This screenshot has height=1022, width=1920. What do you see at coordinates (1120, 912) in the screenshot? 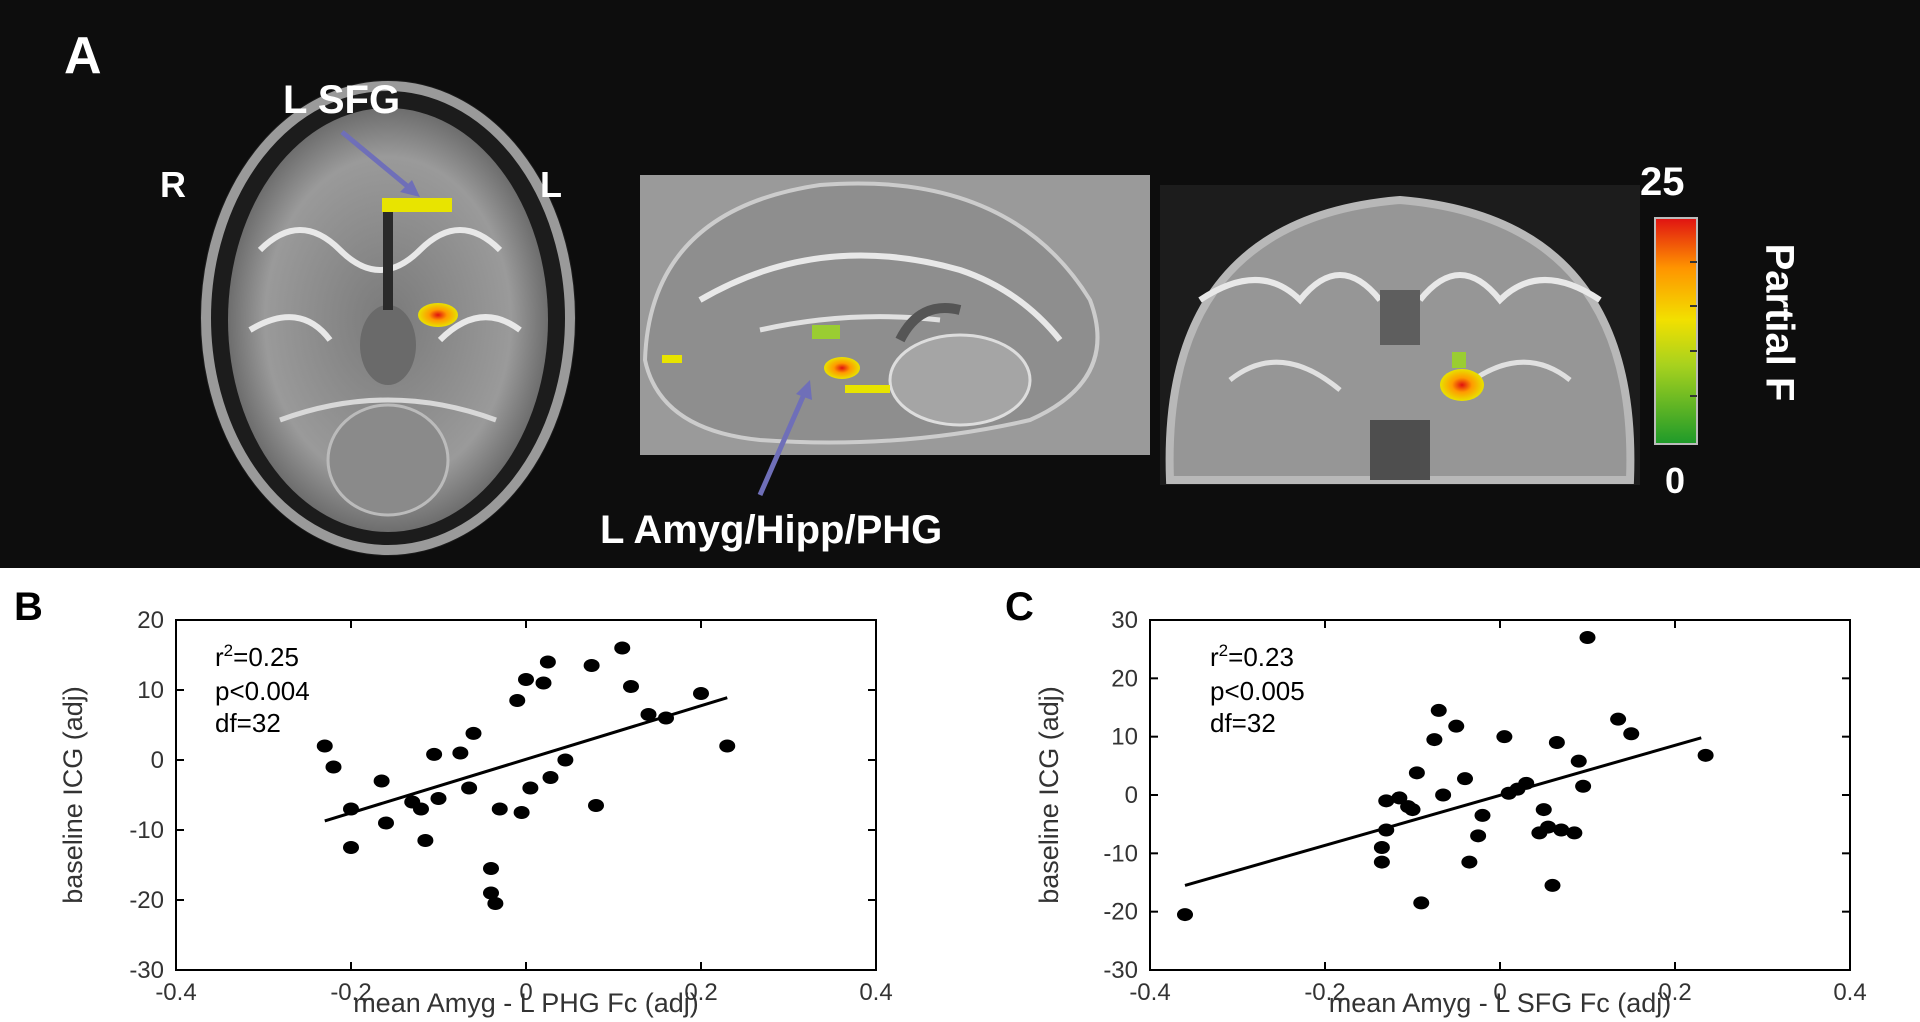
I see `y-tick-label: -20` at bounding box center [1120, 912].